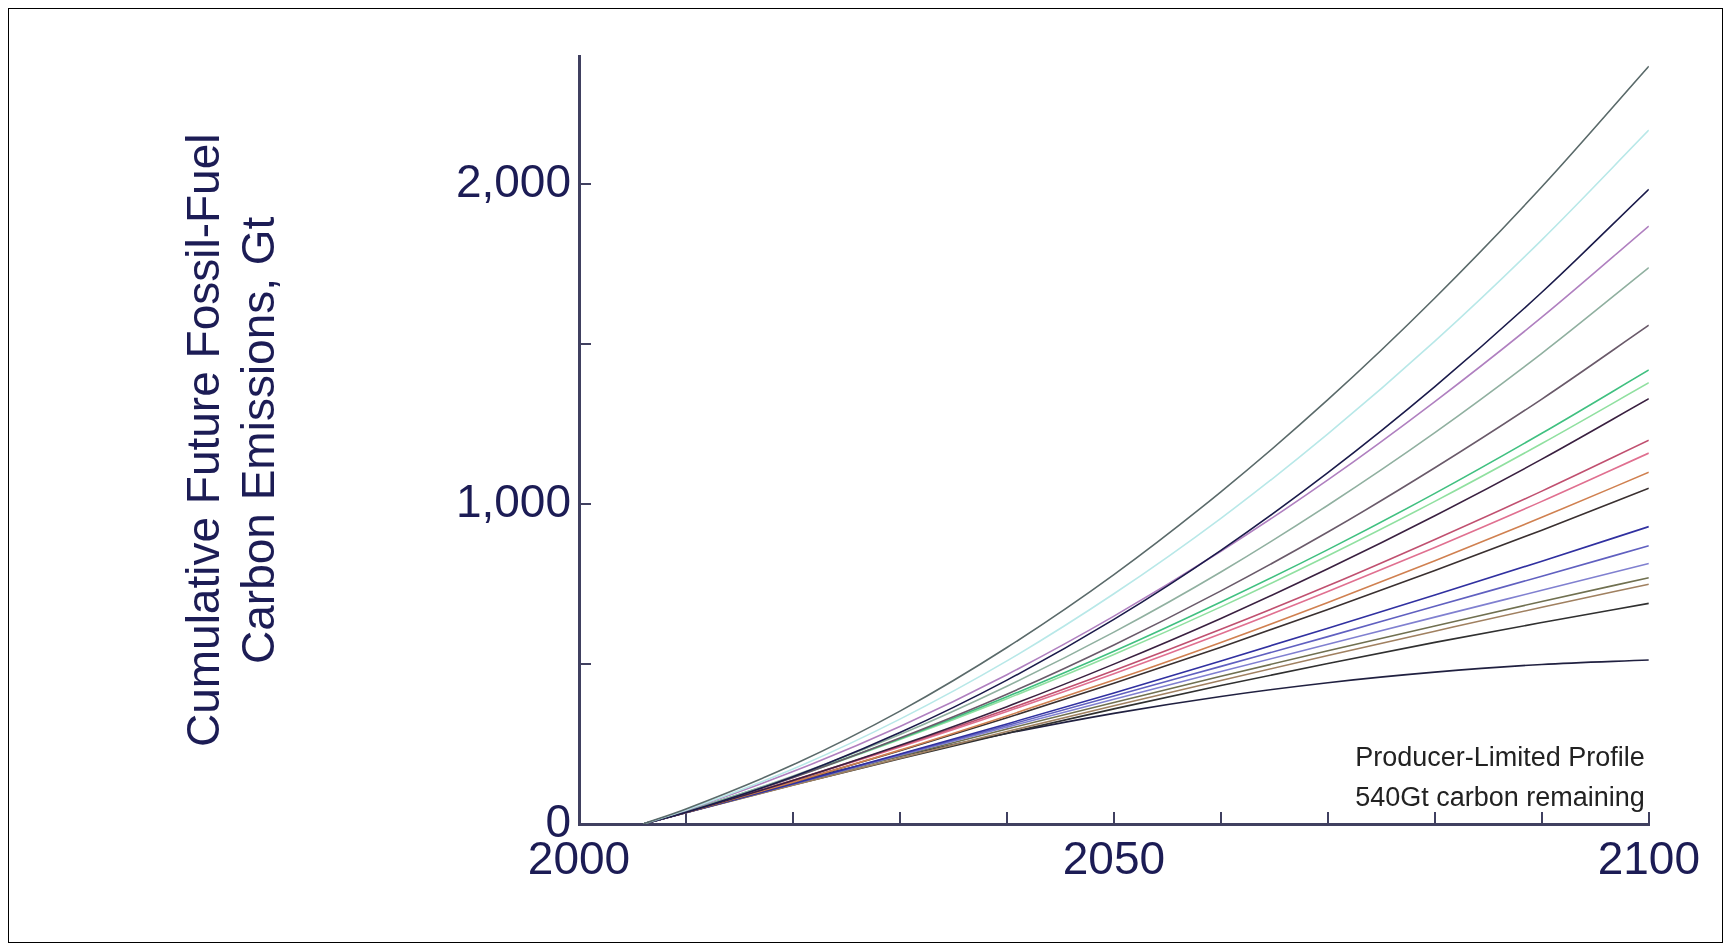 The width and height of the screenshot is (1731, 951). What do you see at coordinates (1649, 858) in the screenshot?
I see `x-tick-label: 2100` at bounding box center [1649, 858].